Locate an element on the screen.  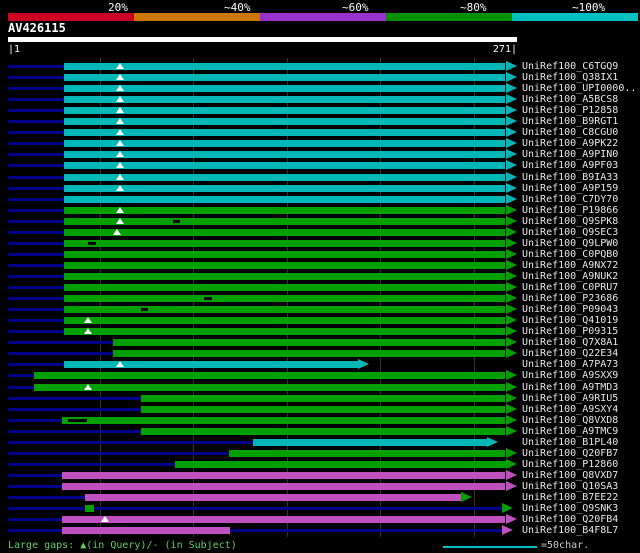
subject-label: UniRef100_Q20FB7 is located at coordinates (570, 453).